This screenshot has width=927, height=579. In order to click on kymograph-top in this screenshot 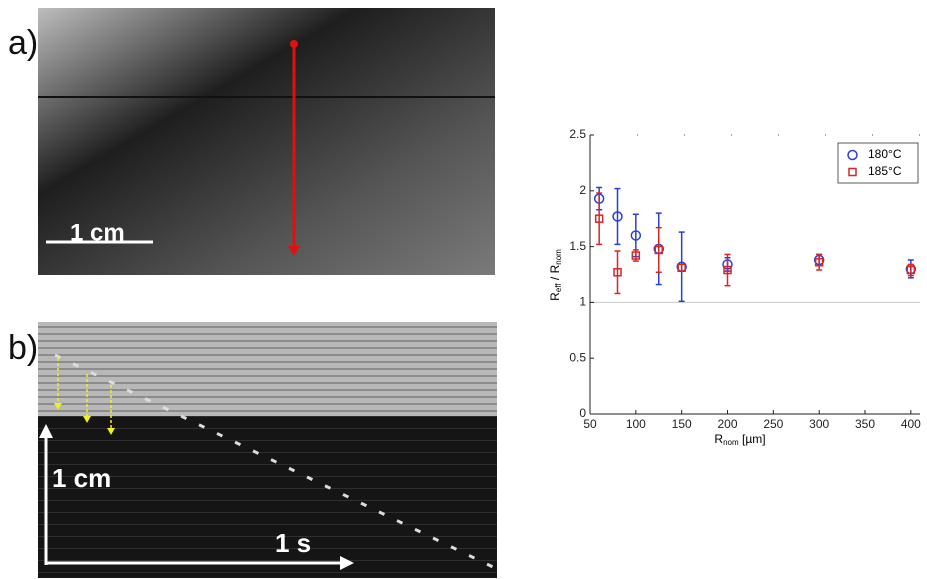, I will do `click(267, 369)`.